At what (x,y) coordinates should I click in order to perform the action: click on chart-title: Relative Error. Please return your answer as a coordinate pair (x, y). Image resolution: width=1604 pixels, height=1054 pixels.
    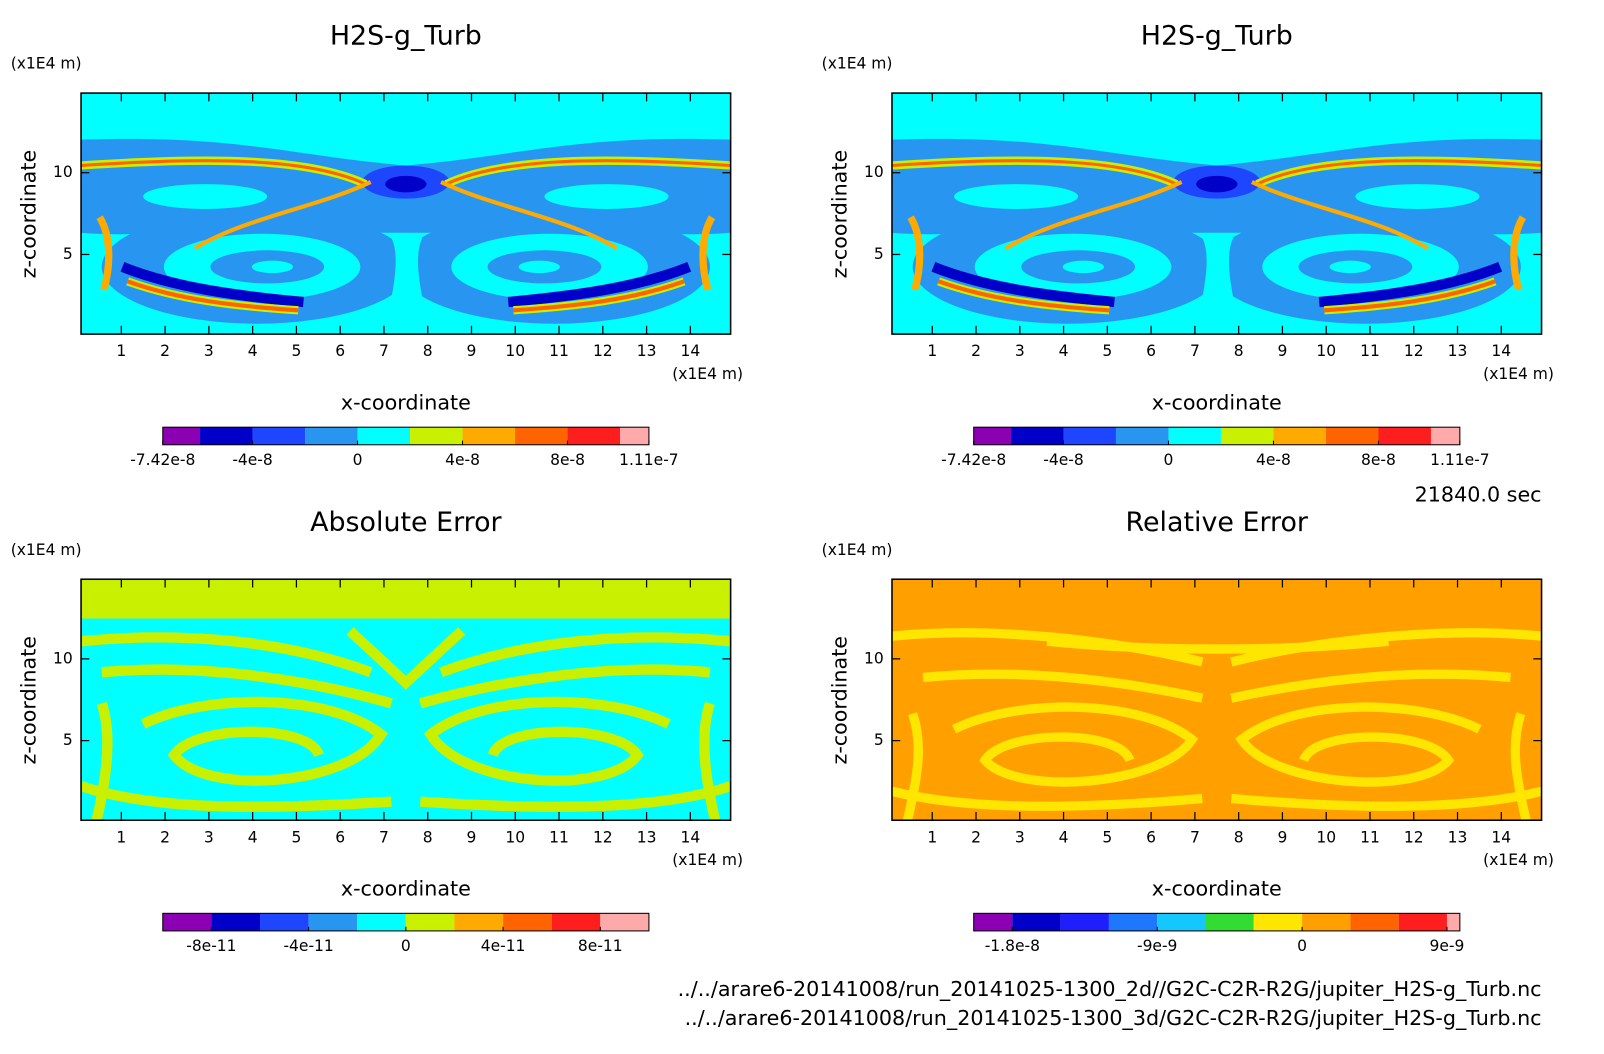
    Looking at the image, I should click on (1217, 522).